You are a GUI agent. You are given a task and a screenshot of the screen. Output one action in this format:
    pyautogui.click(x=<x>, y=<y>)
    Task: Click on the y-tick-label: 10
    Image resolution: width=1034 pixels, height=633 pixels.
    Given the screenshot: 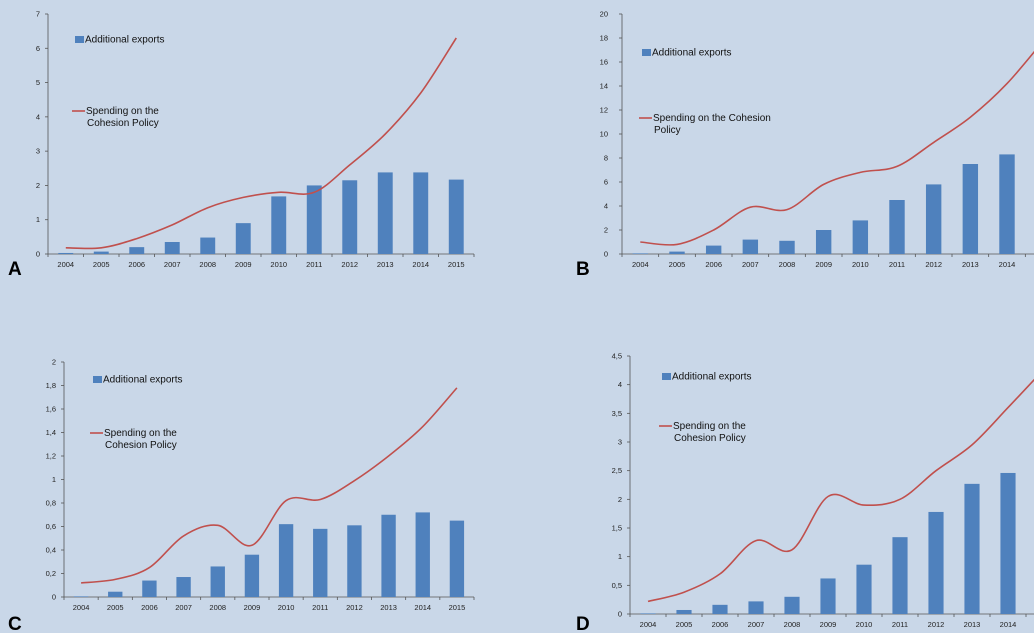 What is the action you would take?
    pyautogui.click(x=604, y=134)
    